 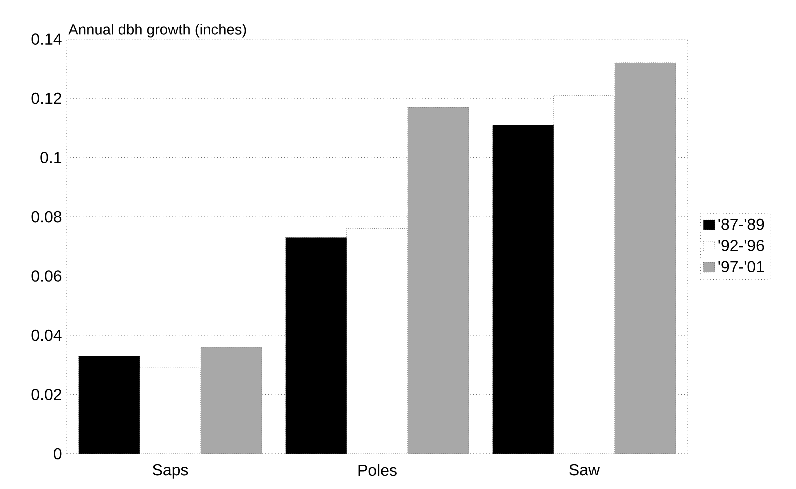 I want to click on y-tick-label: 0.14, so click(x=47, y=39).